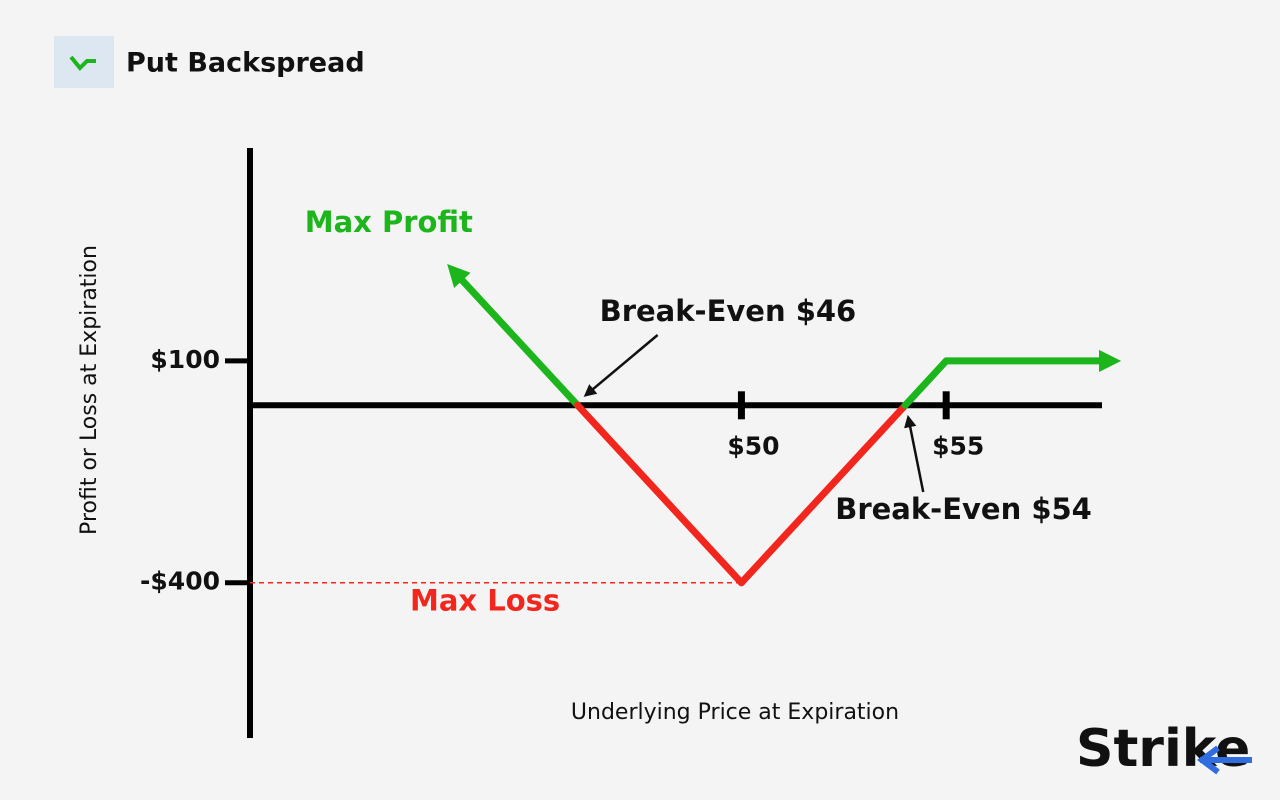  I want to click on break-even-low-label: Break-Even $46, so click(728, 311).